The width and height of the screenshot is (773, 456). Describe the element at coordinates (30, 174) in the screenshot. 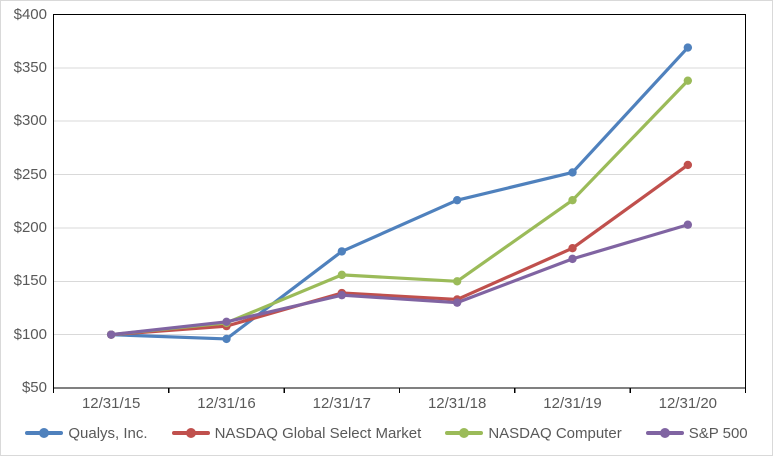

I see `y-axis-label: $250` at that location.